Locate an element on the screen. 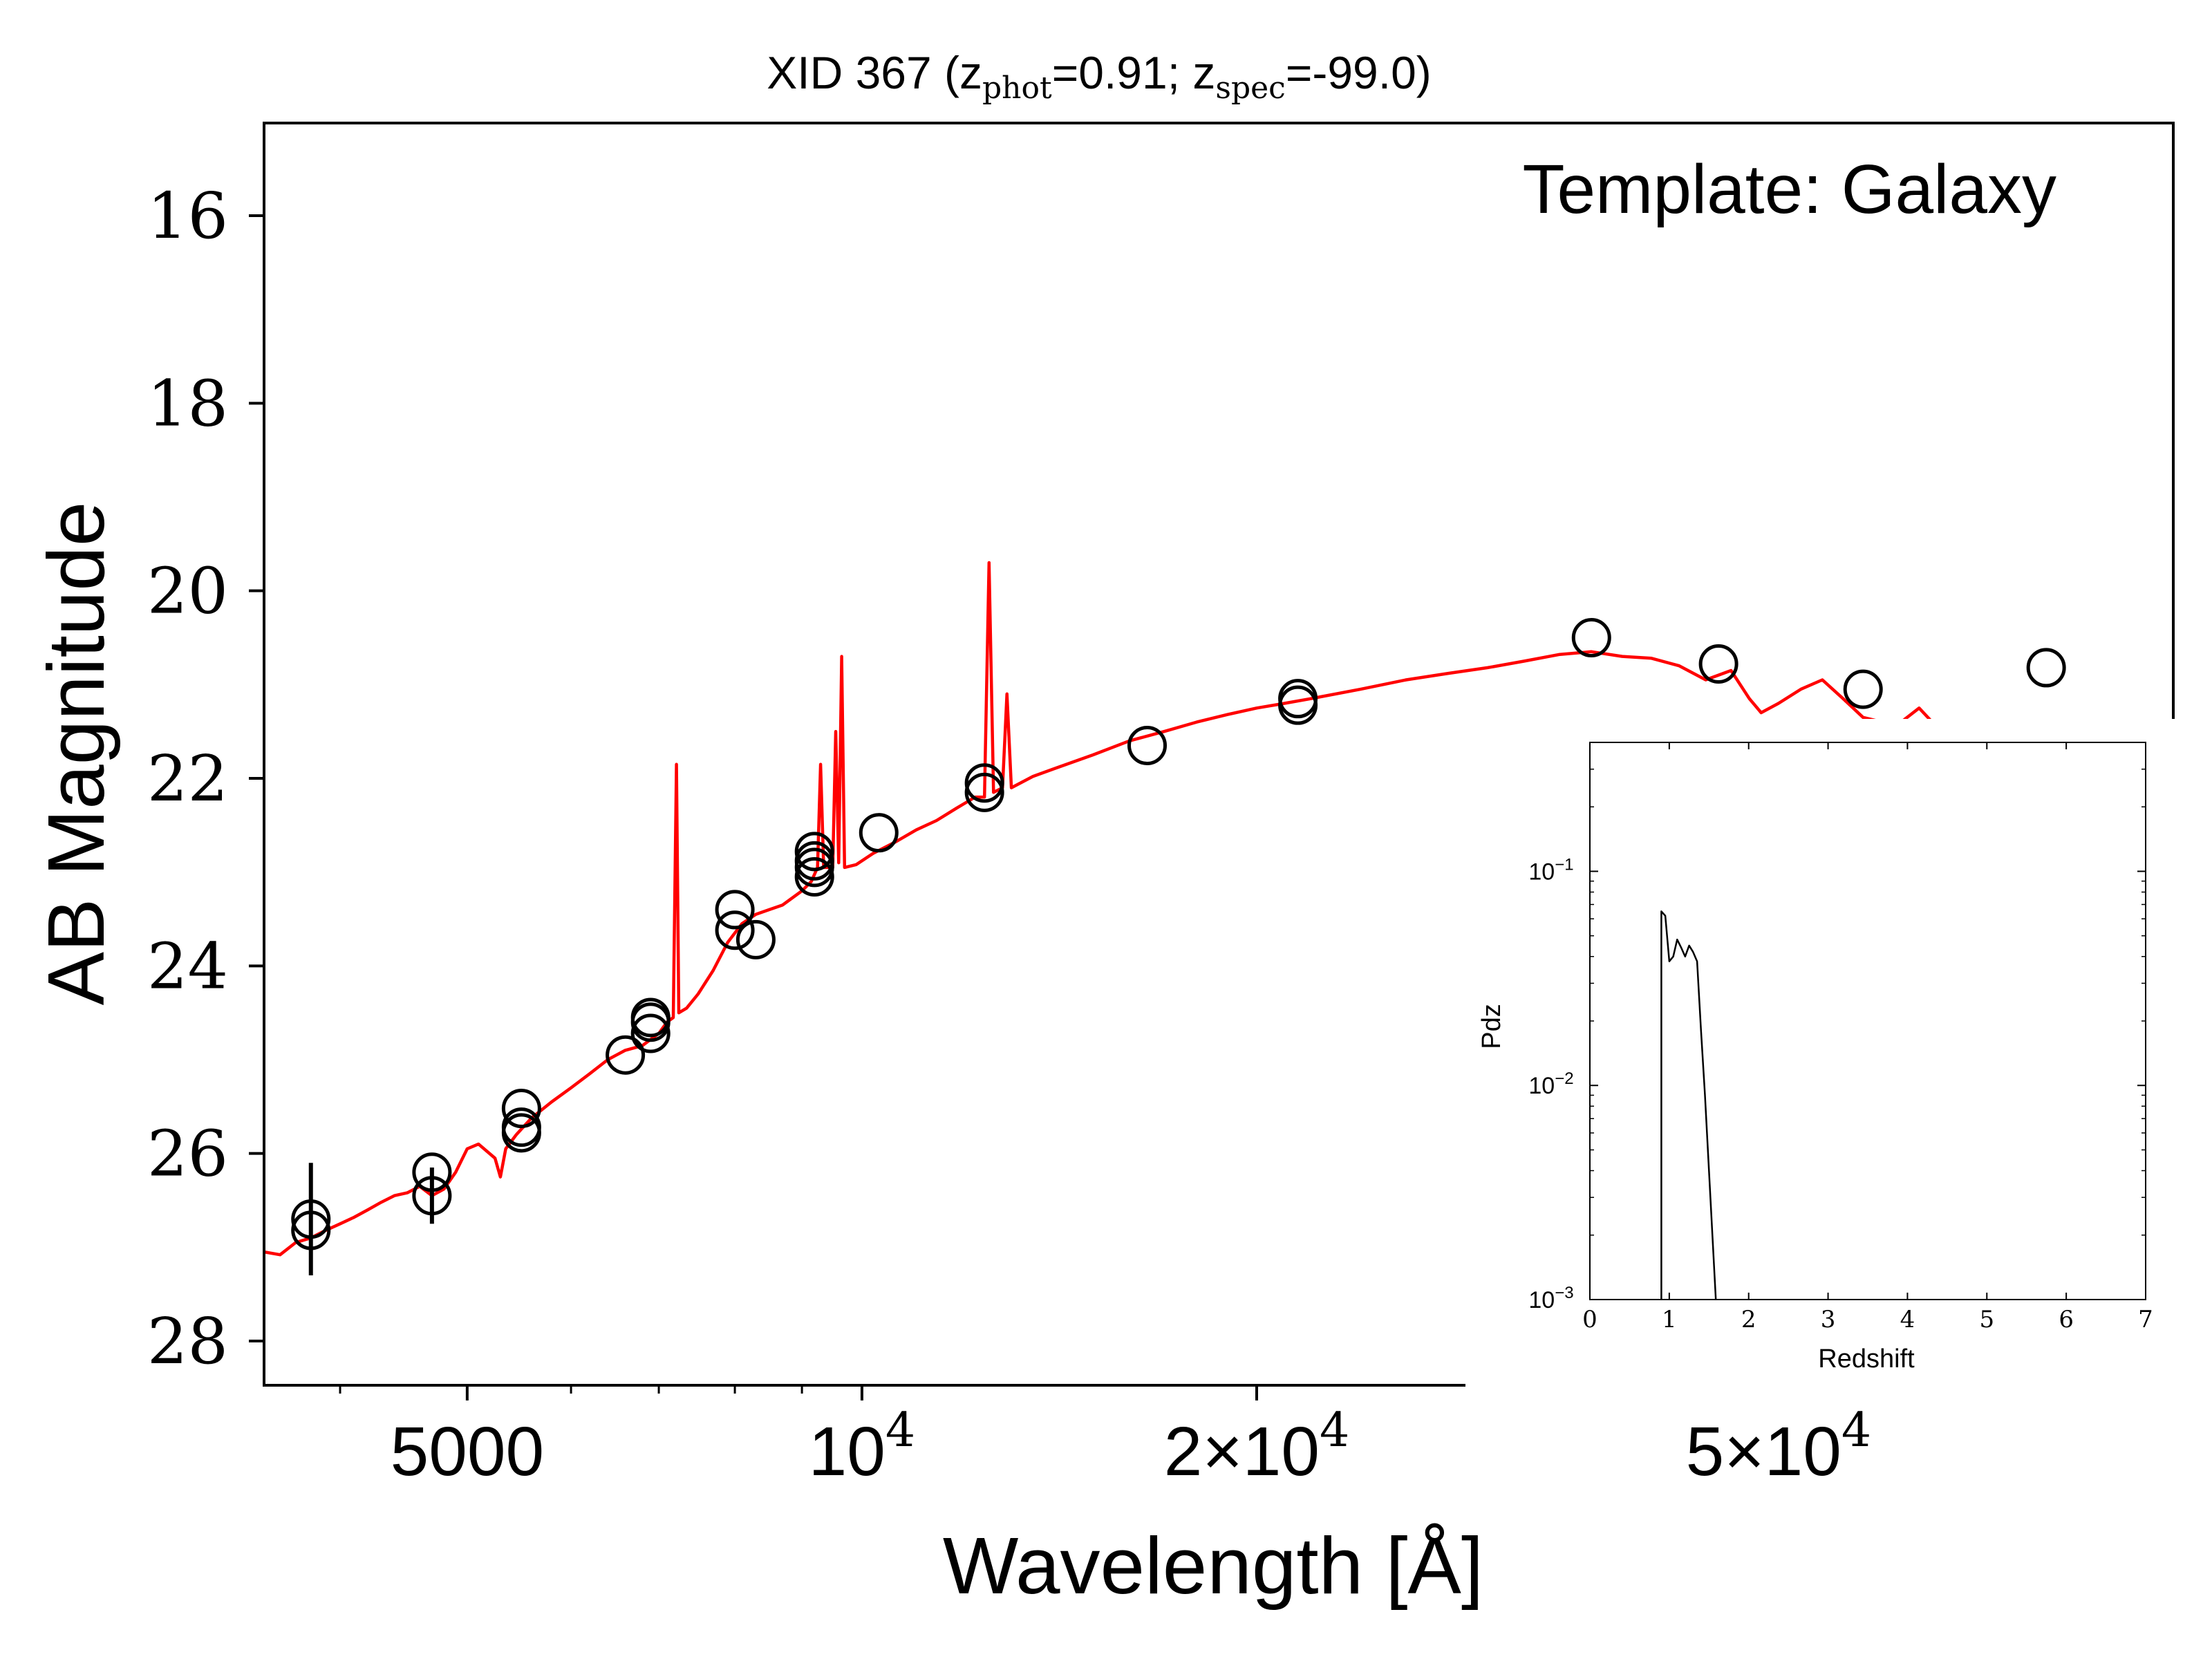 The height and width of the screenshot is (1659, 2212). inset-frame is located at coordinates (1868, 1021).